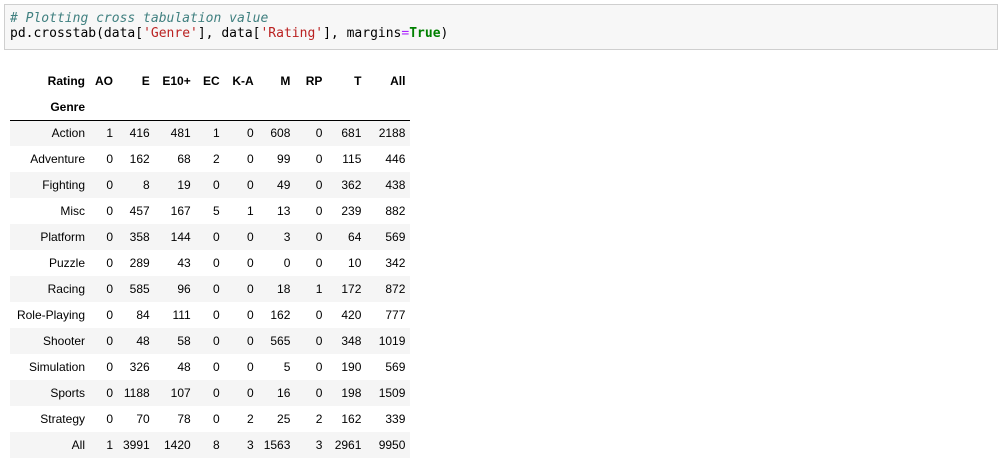  Describe the element at coordinates (210, 159) in the screenshot. I see `table-row: Adventure 0 162 68 2 0 99 0 115 446` at that location.